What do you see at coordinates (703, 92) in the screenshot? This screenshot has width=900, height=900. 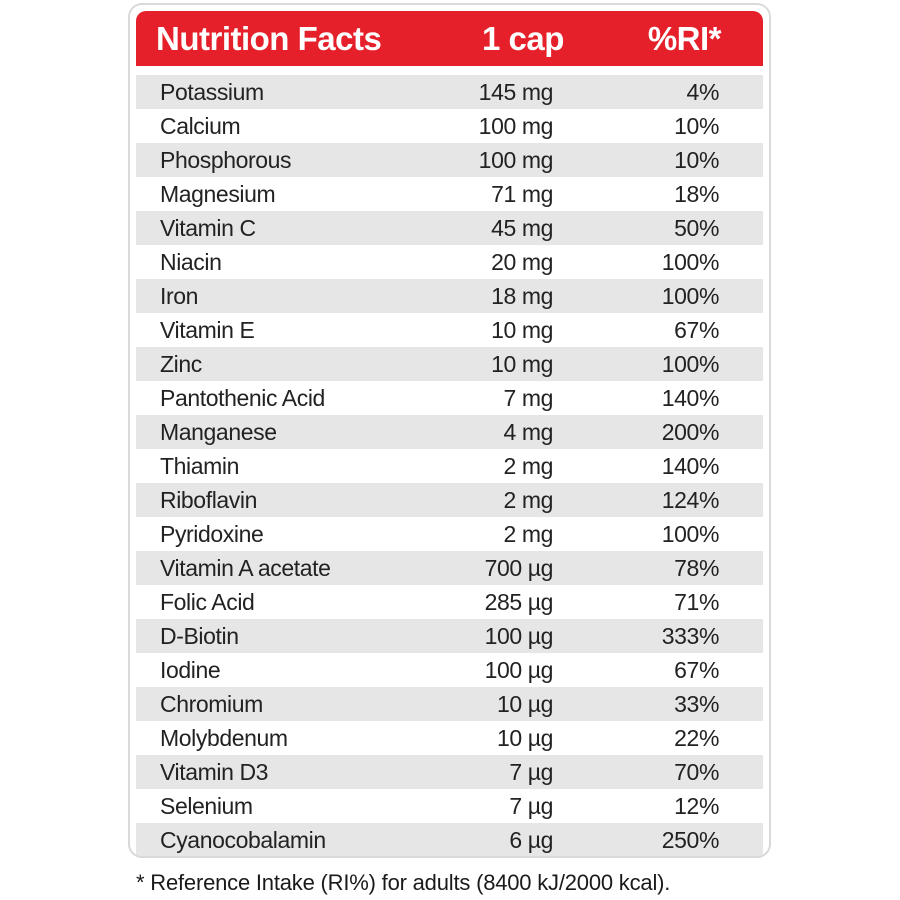 I see `nutrient-ri-percent: 4%` at bounding box center [703, 92].